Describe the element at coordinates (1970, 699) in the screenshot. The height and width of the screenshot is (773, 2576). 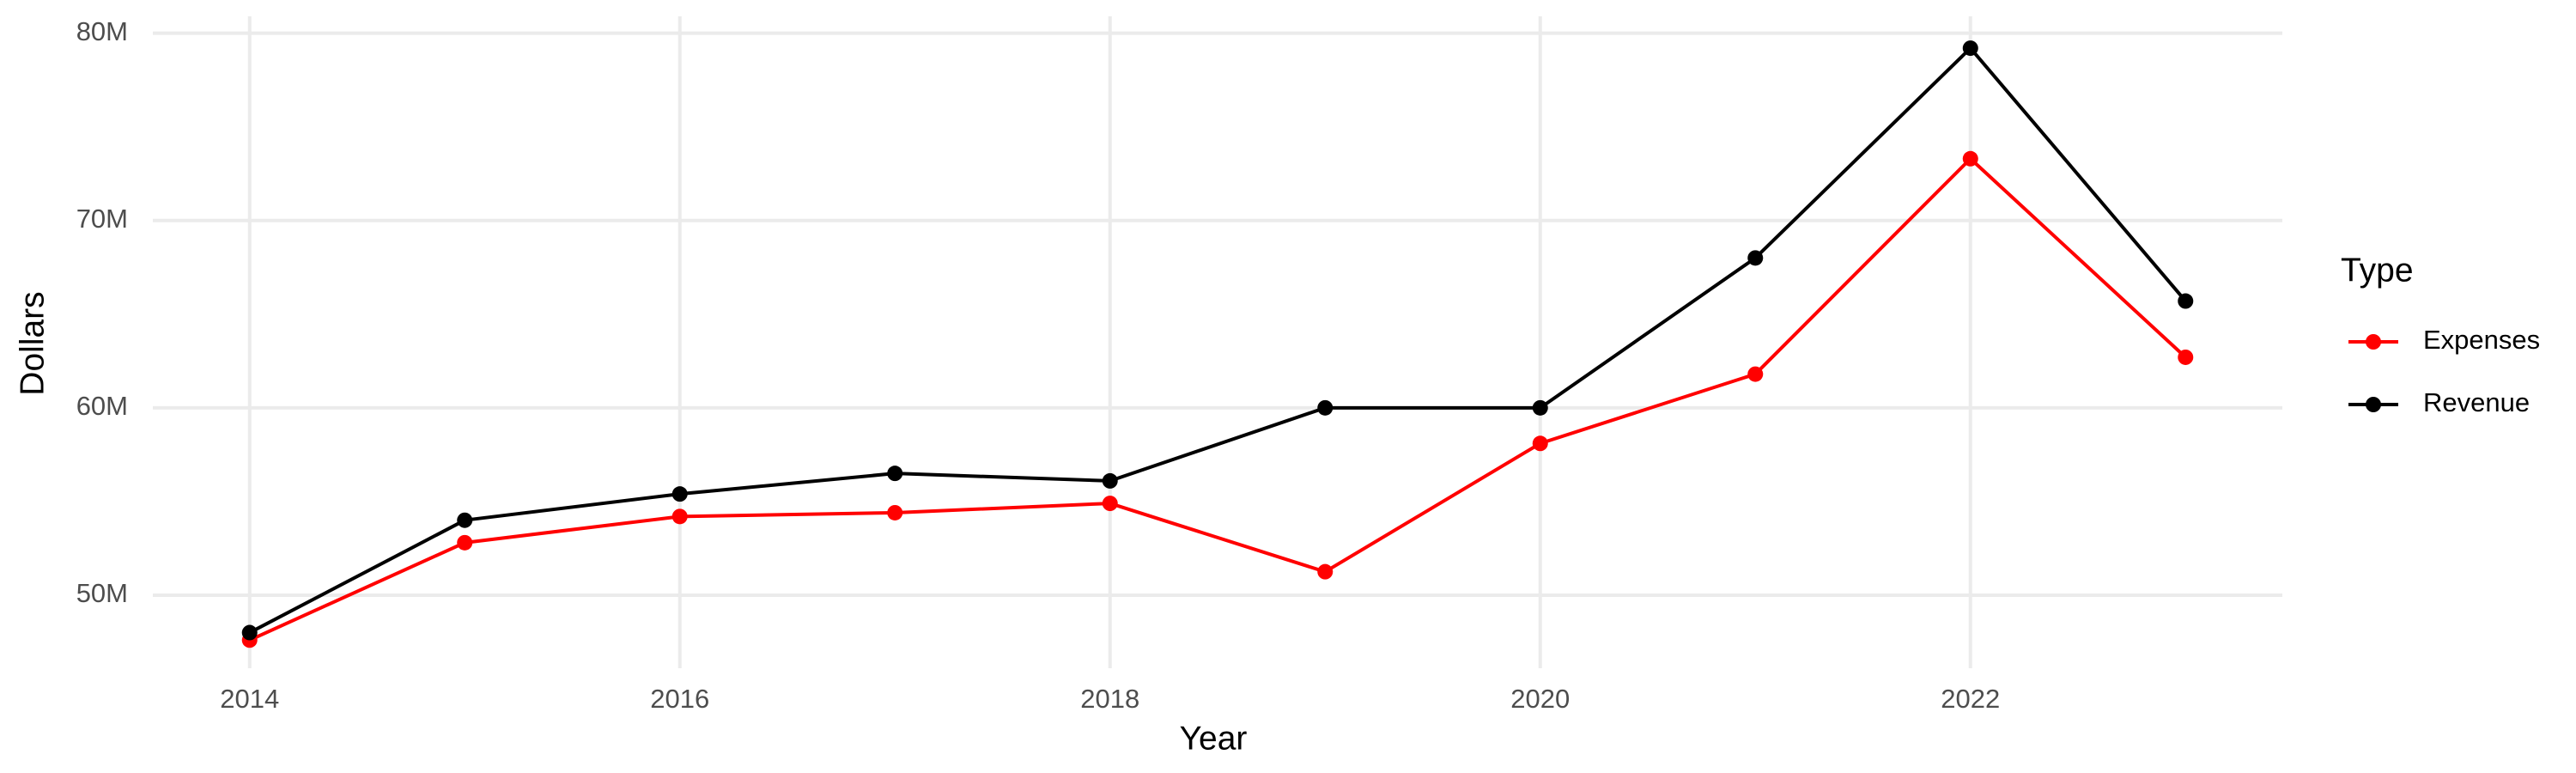
I see `x-tick-label: 2022` at that location.